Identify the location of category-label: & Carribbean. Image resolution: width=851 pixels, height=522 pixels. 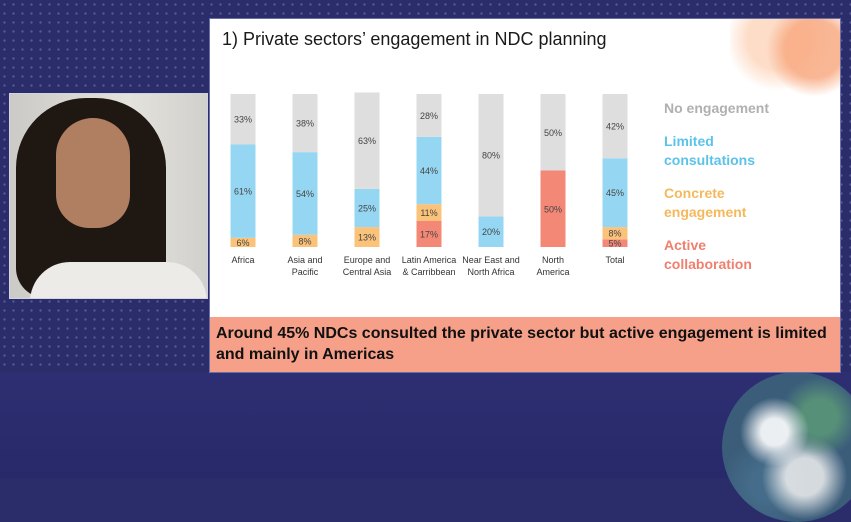
(428, 272).